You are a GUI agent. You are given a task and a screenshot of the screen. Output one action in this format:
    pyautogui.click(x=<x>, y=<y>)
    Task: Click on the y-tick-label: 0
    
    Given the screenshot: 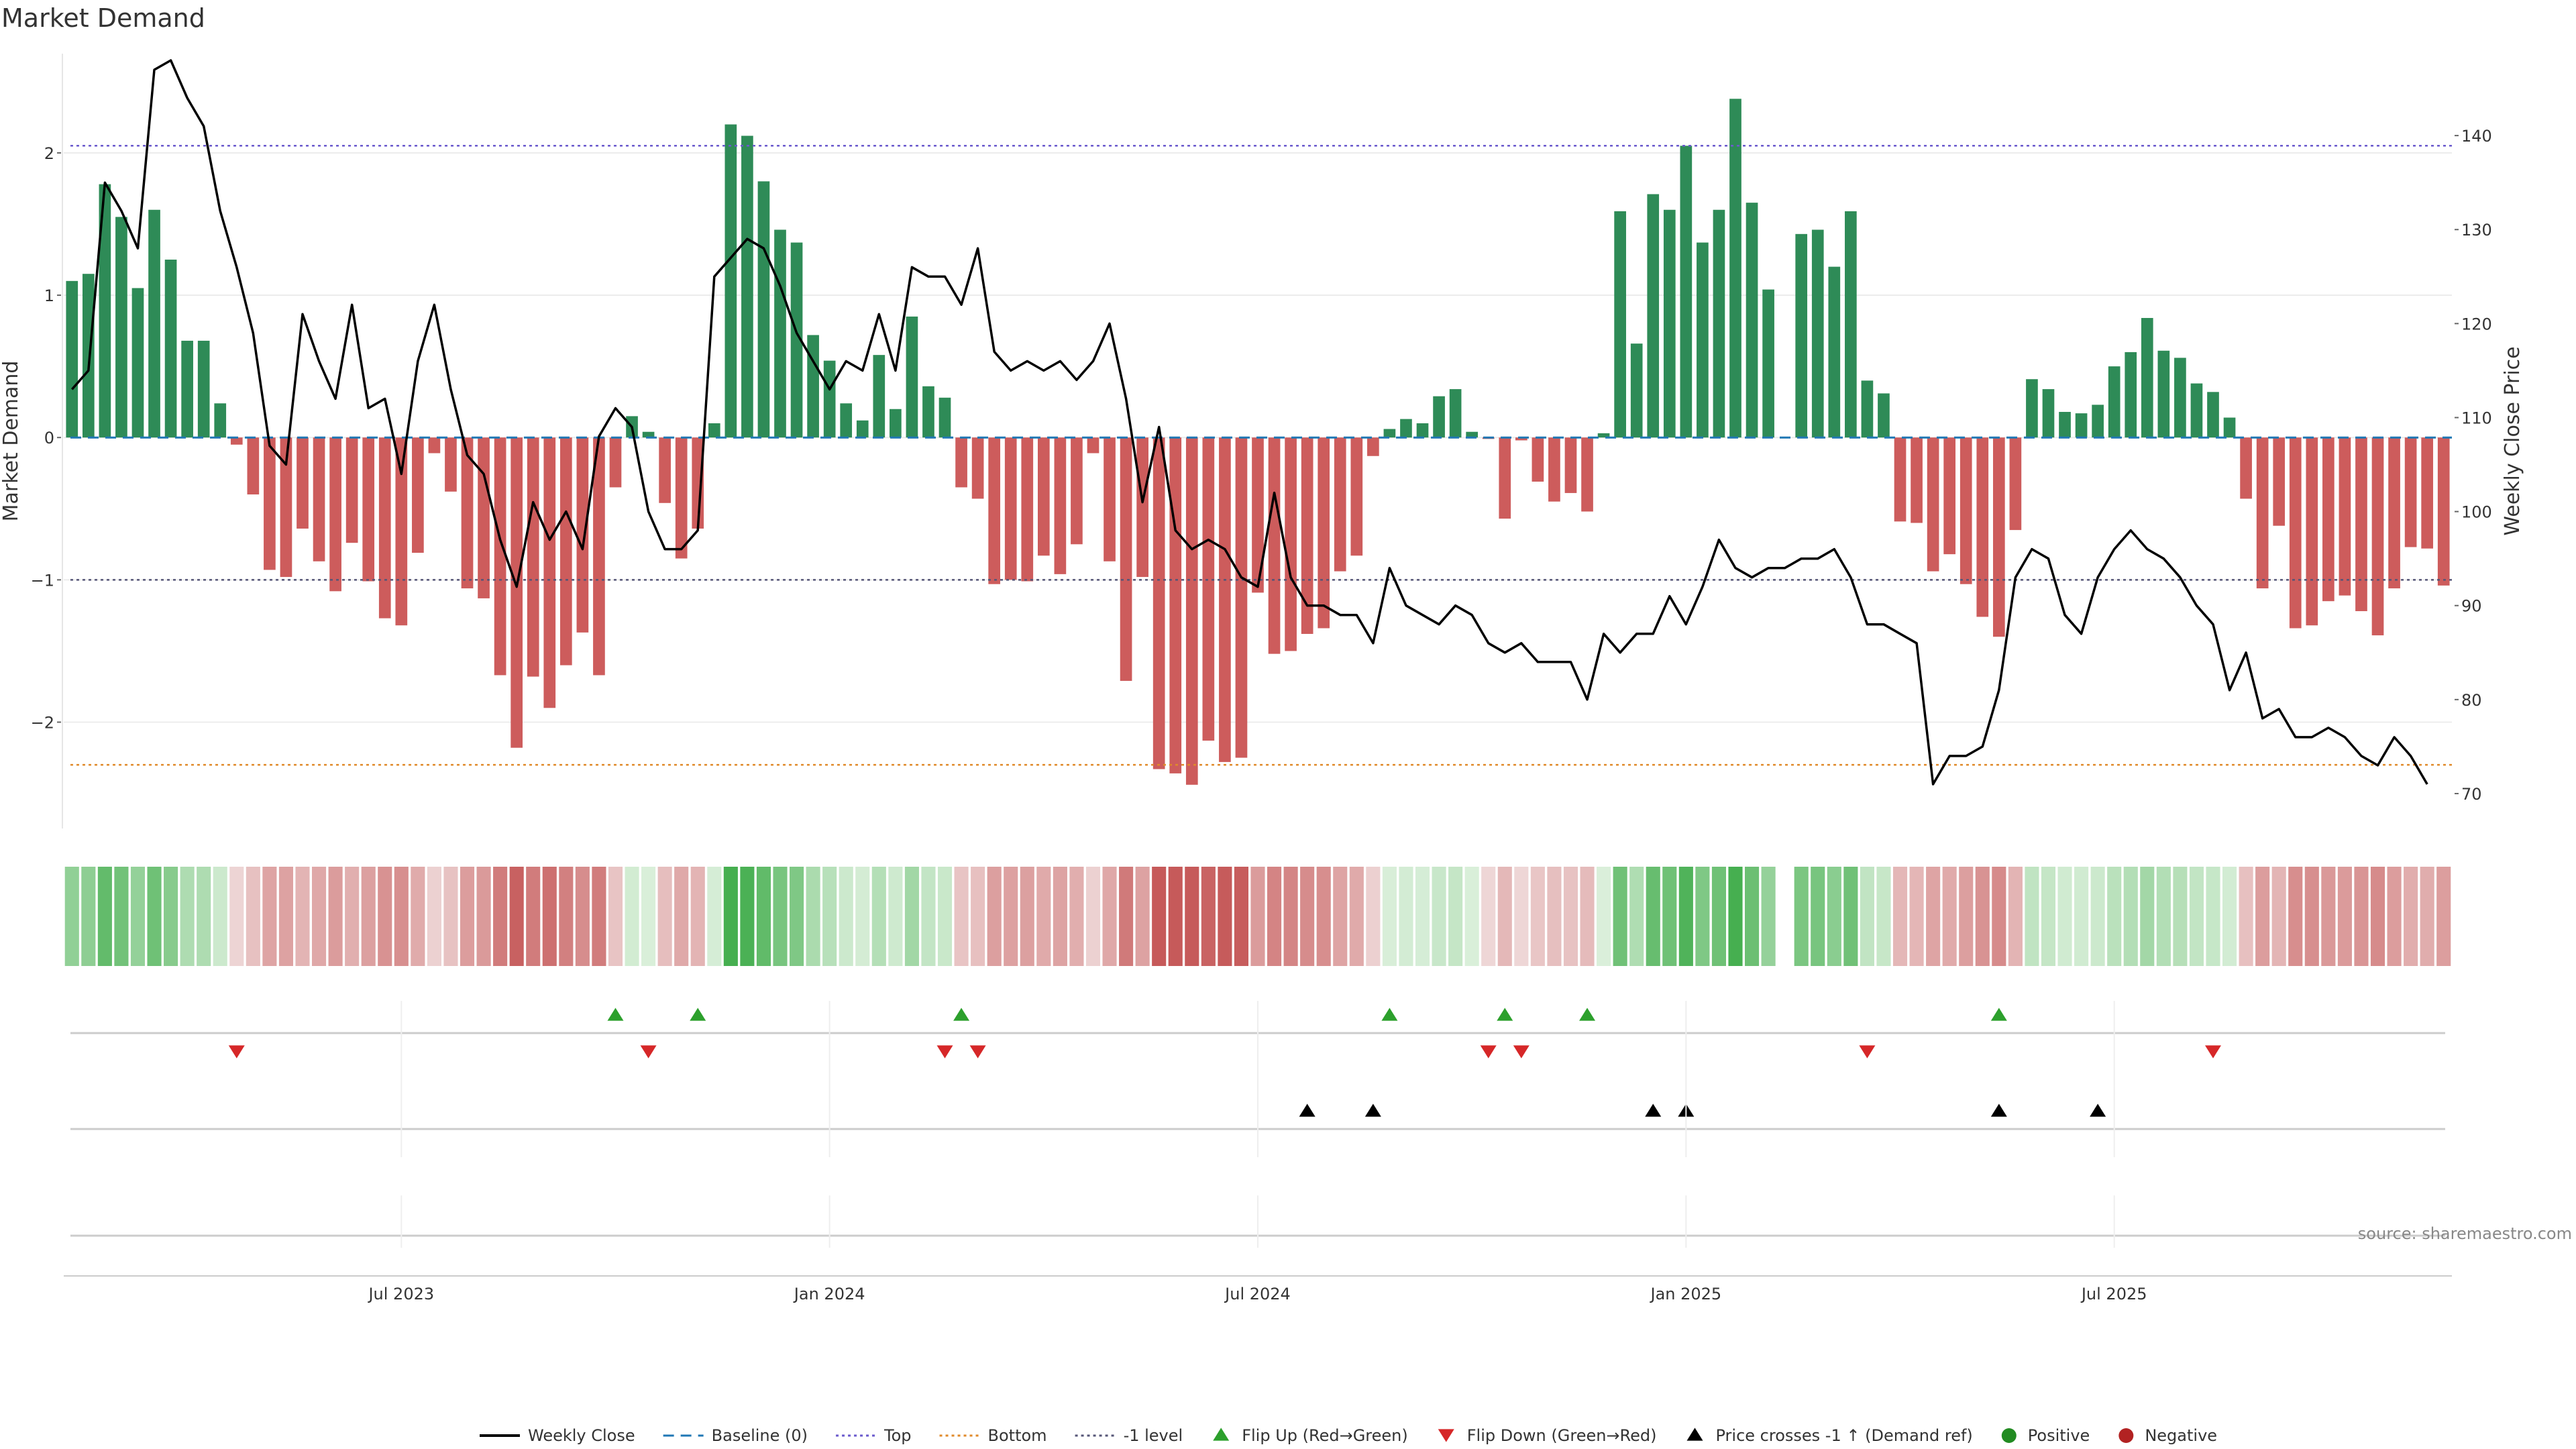 What is the action you would take?
    pyautogui.click(x=49, y=438)
    